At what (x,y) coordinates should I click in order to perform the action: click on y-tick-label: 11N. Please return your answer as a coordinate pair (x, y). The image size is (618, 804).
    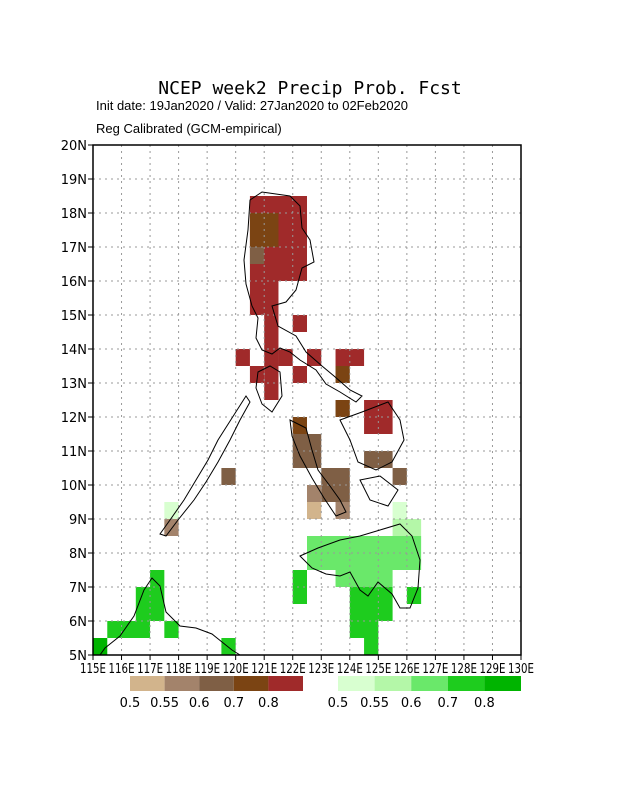
    Looking at the image, I should click on (74, 452).